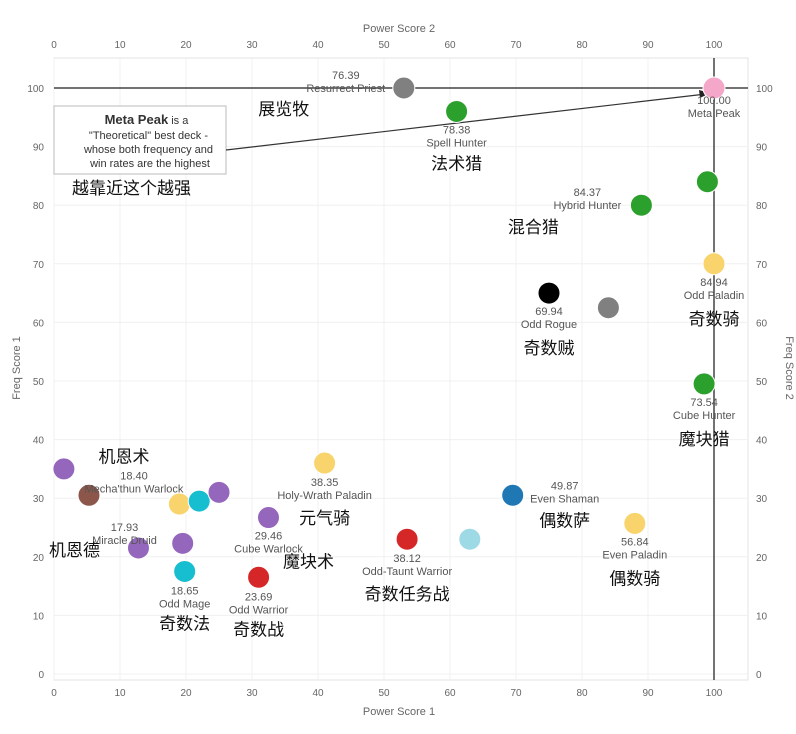  What do you see at coordinates (634, 555) in the screenshot?
I see `point-name-label: Even Paladin` at bounding box center [634, 555].